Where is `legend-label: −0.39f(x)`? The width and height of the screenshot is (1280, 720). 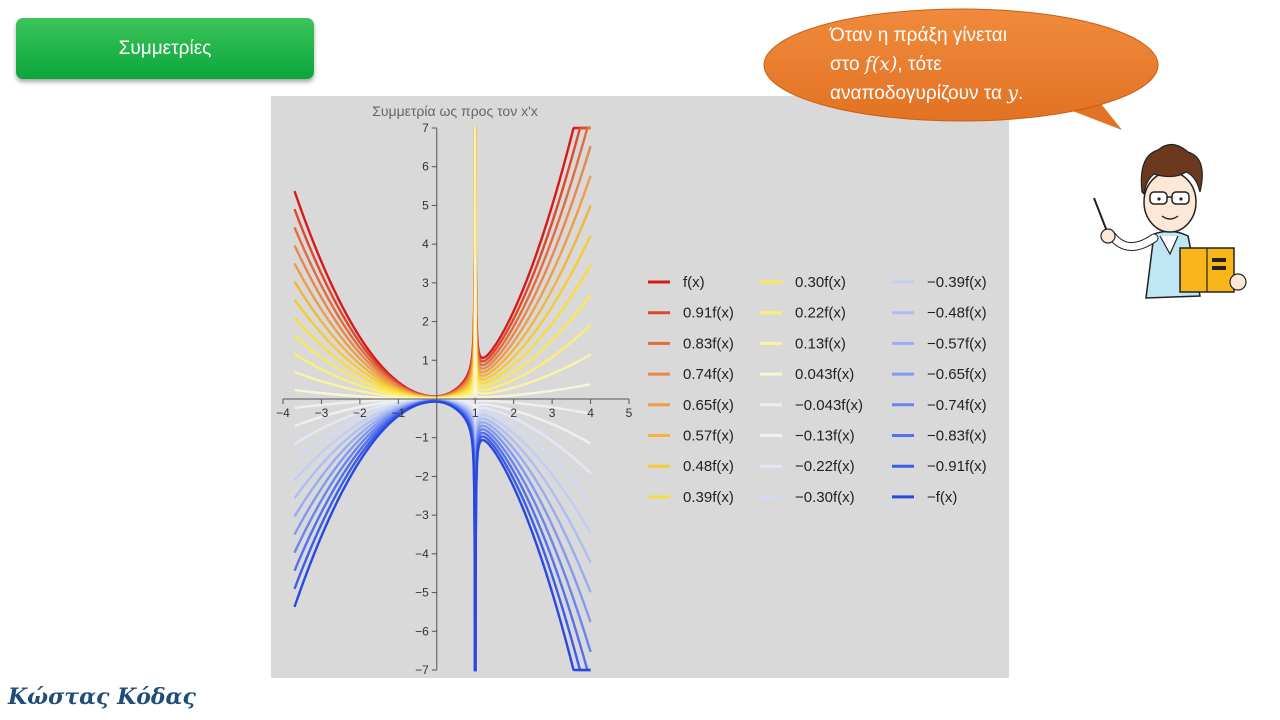
legend-label: −0.39f(x) is located at coordinates (957, 282).